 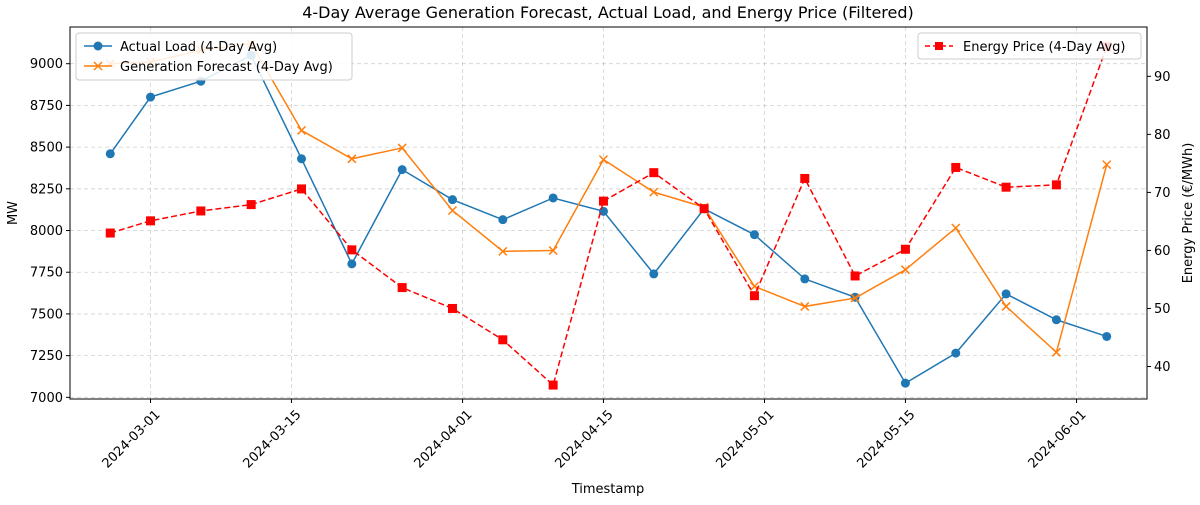 What do you see at coordinates (1162, 193) in the screenshot?
I see `y-tick-label-right: 70` at bounding box center [1162, 193].